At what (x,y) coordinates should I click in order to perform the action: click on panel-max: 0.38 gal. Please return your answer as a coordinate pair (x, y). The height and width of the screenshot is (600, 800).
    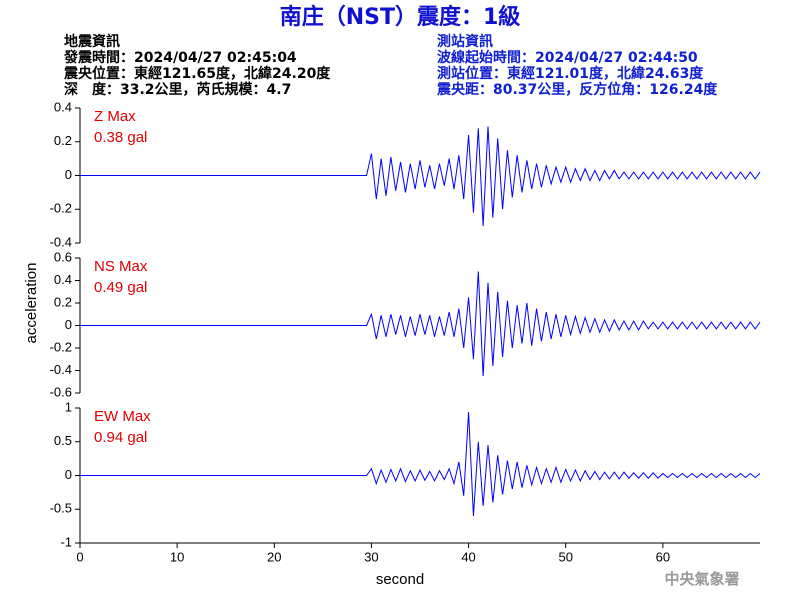
    Looking at the image, I should click on (120, 137).